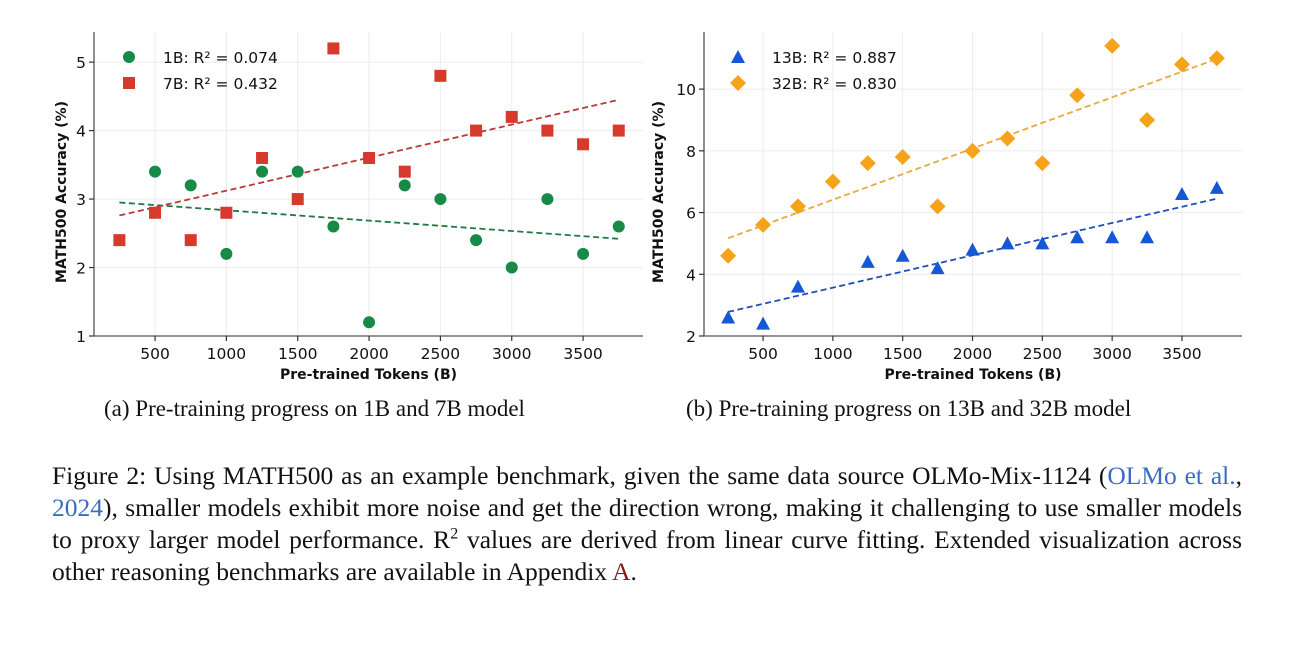 This screenshot has width=1298, height=653. I want to click on appendix-link: A, so click(621, 571).